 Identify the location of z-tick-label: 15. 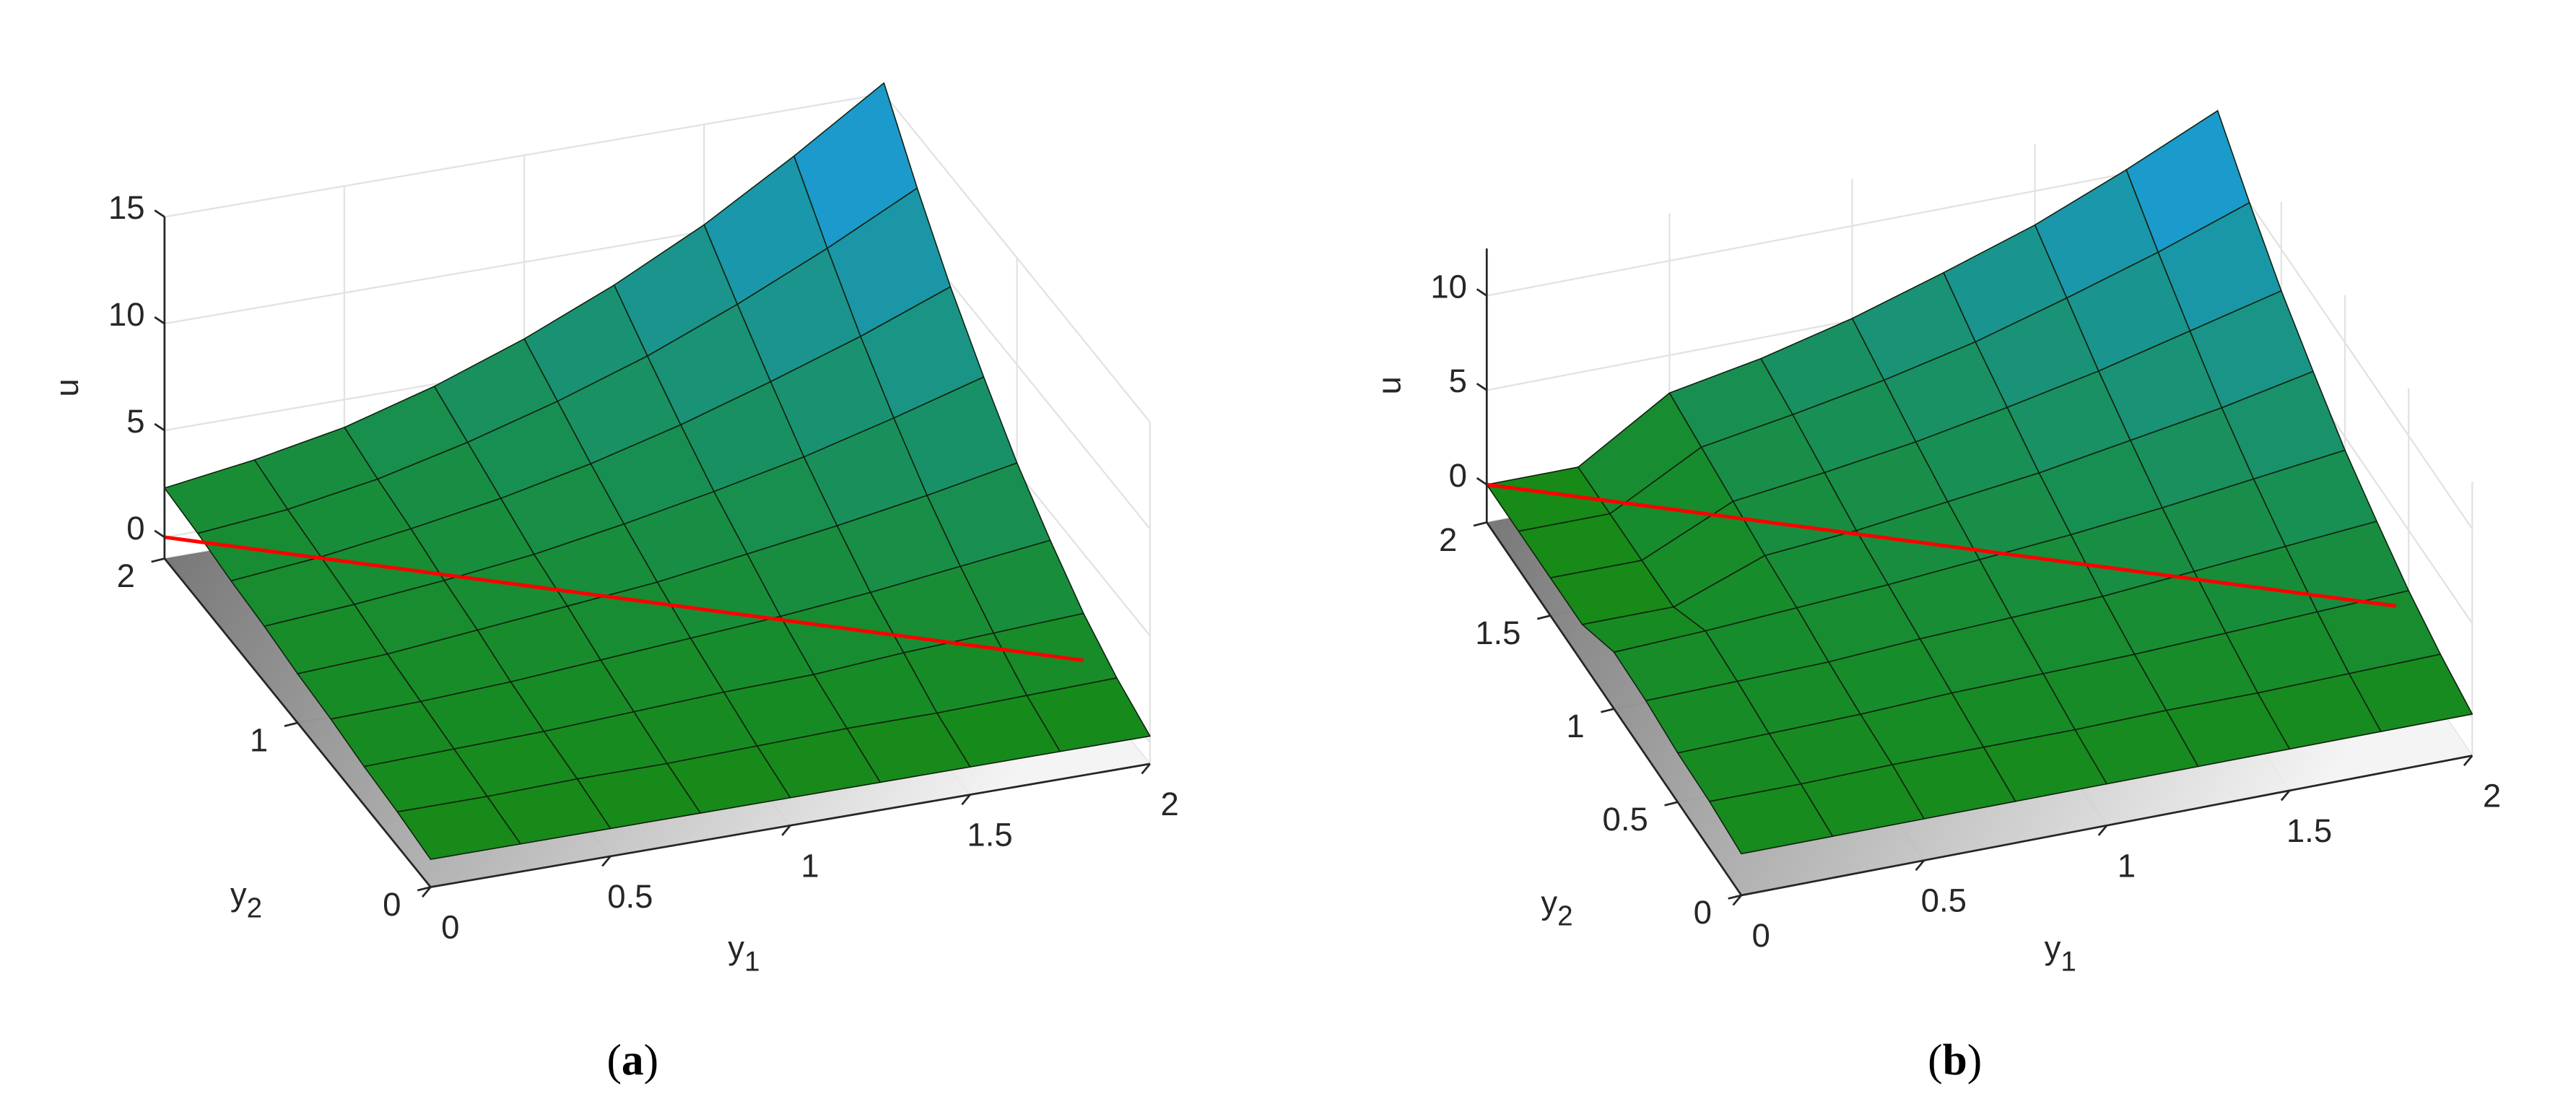
(126, 207).